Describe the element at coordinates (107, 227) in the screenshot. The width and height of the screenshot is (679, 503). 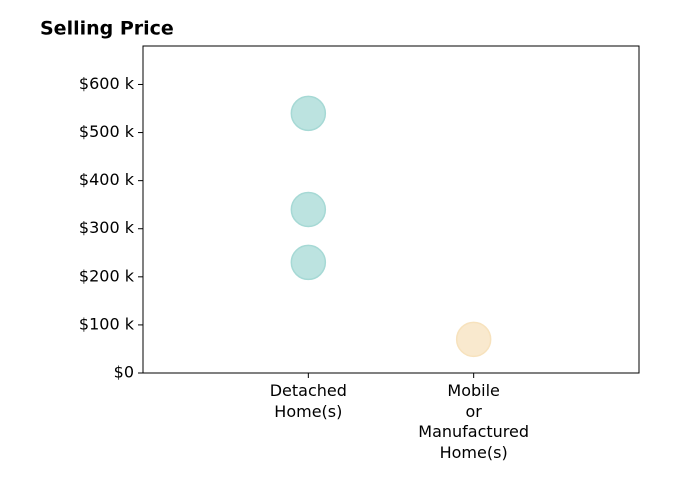
I see `y-tick-label: $300 k` at that location.